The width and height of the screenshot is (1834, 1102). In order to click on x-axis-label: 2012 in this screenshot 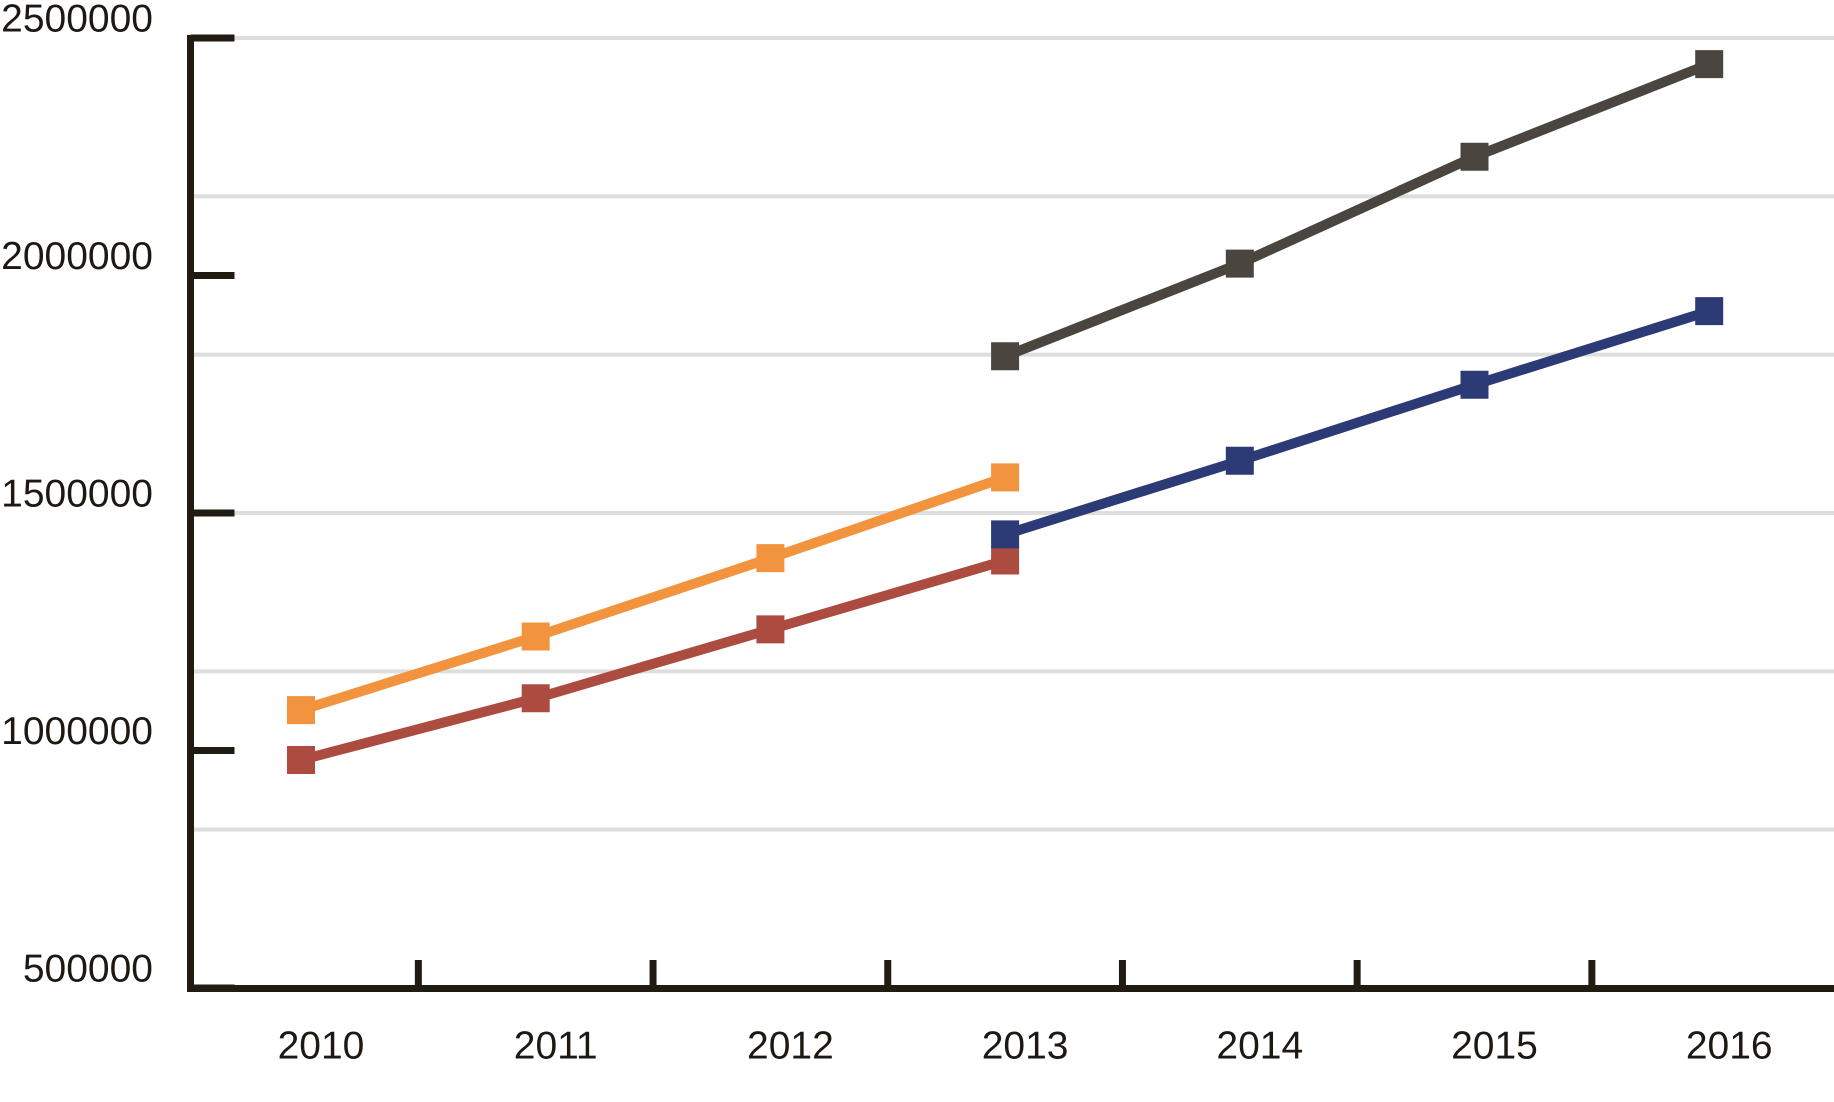, I will do `click(790, 1046)`.